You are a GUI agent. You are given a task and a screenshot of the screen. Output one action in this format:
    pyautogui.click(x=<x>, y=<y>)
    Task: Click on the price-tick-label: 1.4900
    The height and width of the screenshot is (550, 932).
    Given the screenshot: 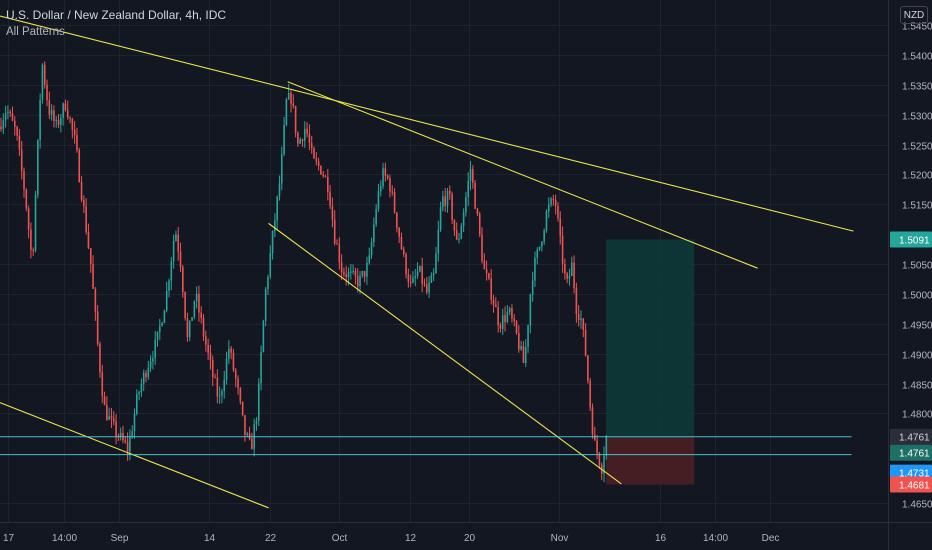 What is the action you would take?
    pyautogui.click(x=917, y=356)
    